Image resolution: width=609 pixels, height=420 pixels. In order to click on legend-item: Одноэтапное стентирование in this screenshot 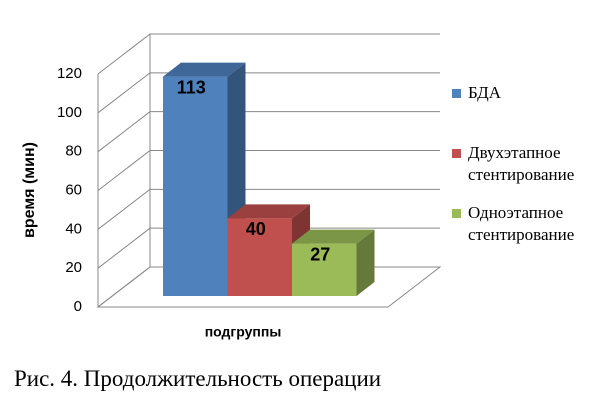, I will do `click(527, 232)`.